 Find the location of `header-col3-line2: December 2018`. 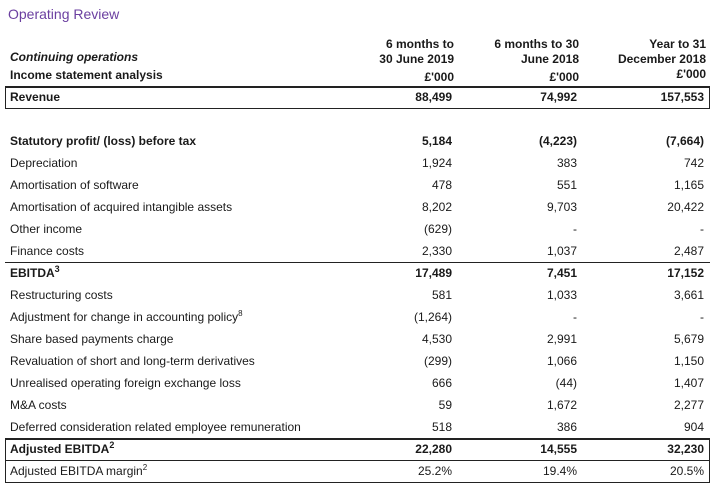

header-col3-line2: December 2018 is located at coordinates (661, 59).